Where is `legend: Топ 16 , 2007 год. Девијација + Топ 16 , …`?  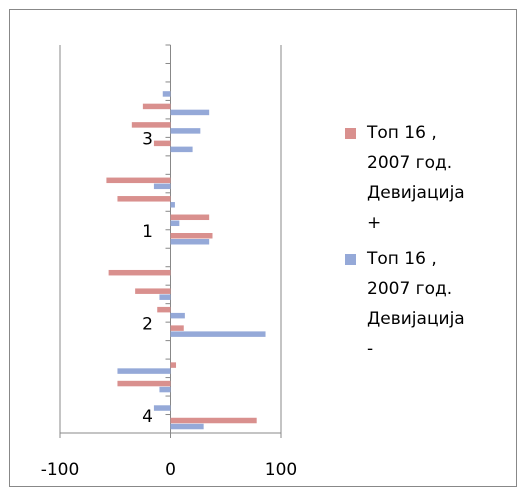
legend: Топ 16 , 2007 год. Девијација + Топ 16 , … is located at coordinates (405, 244).